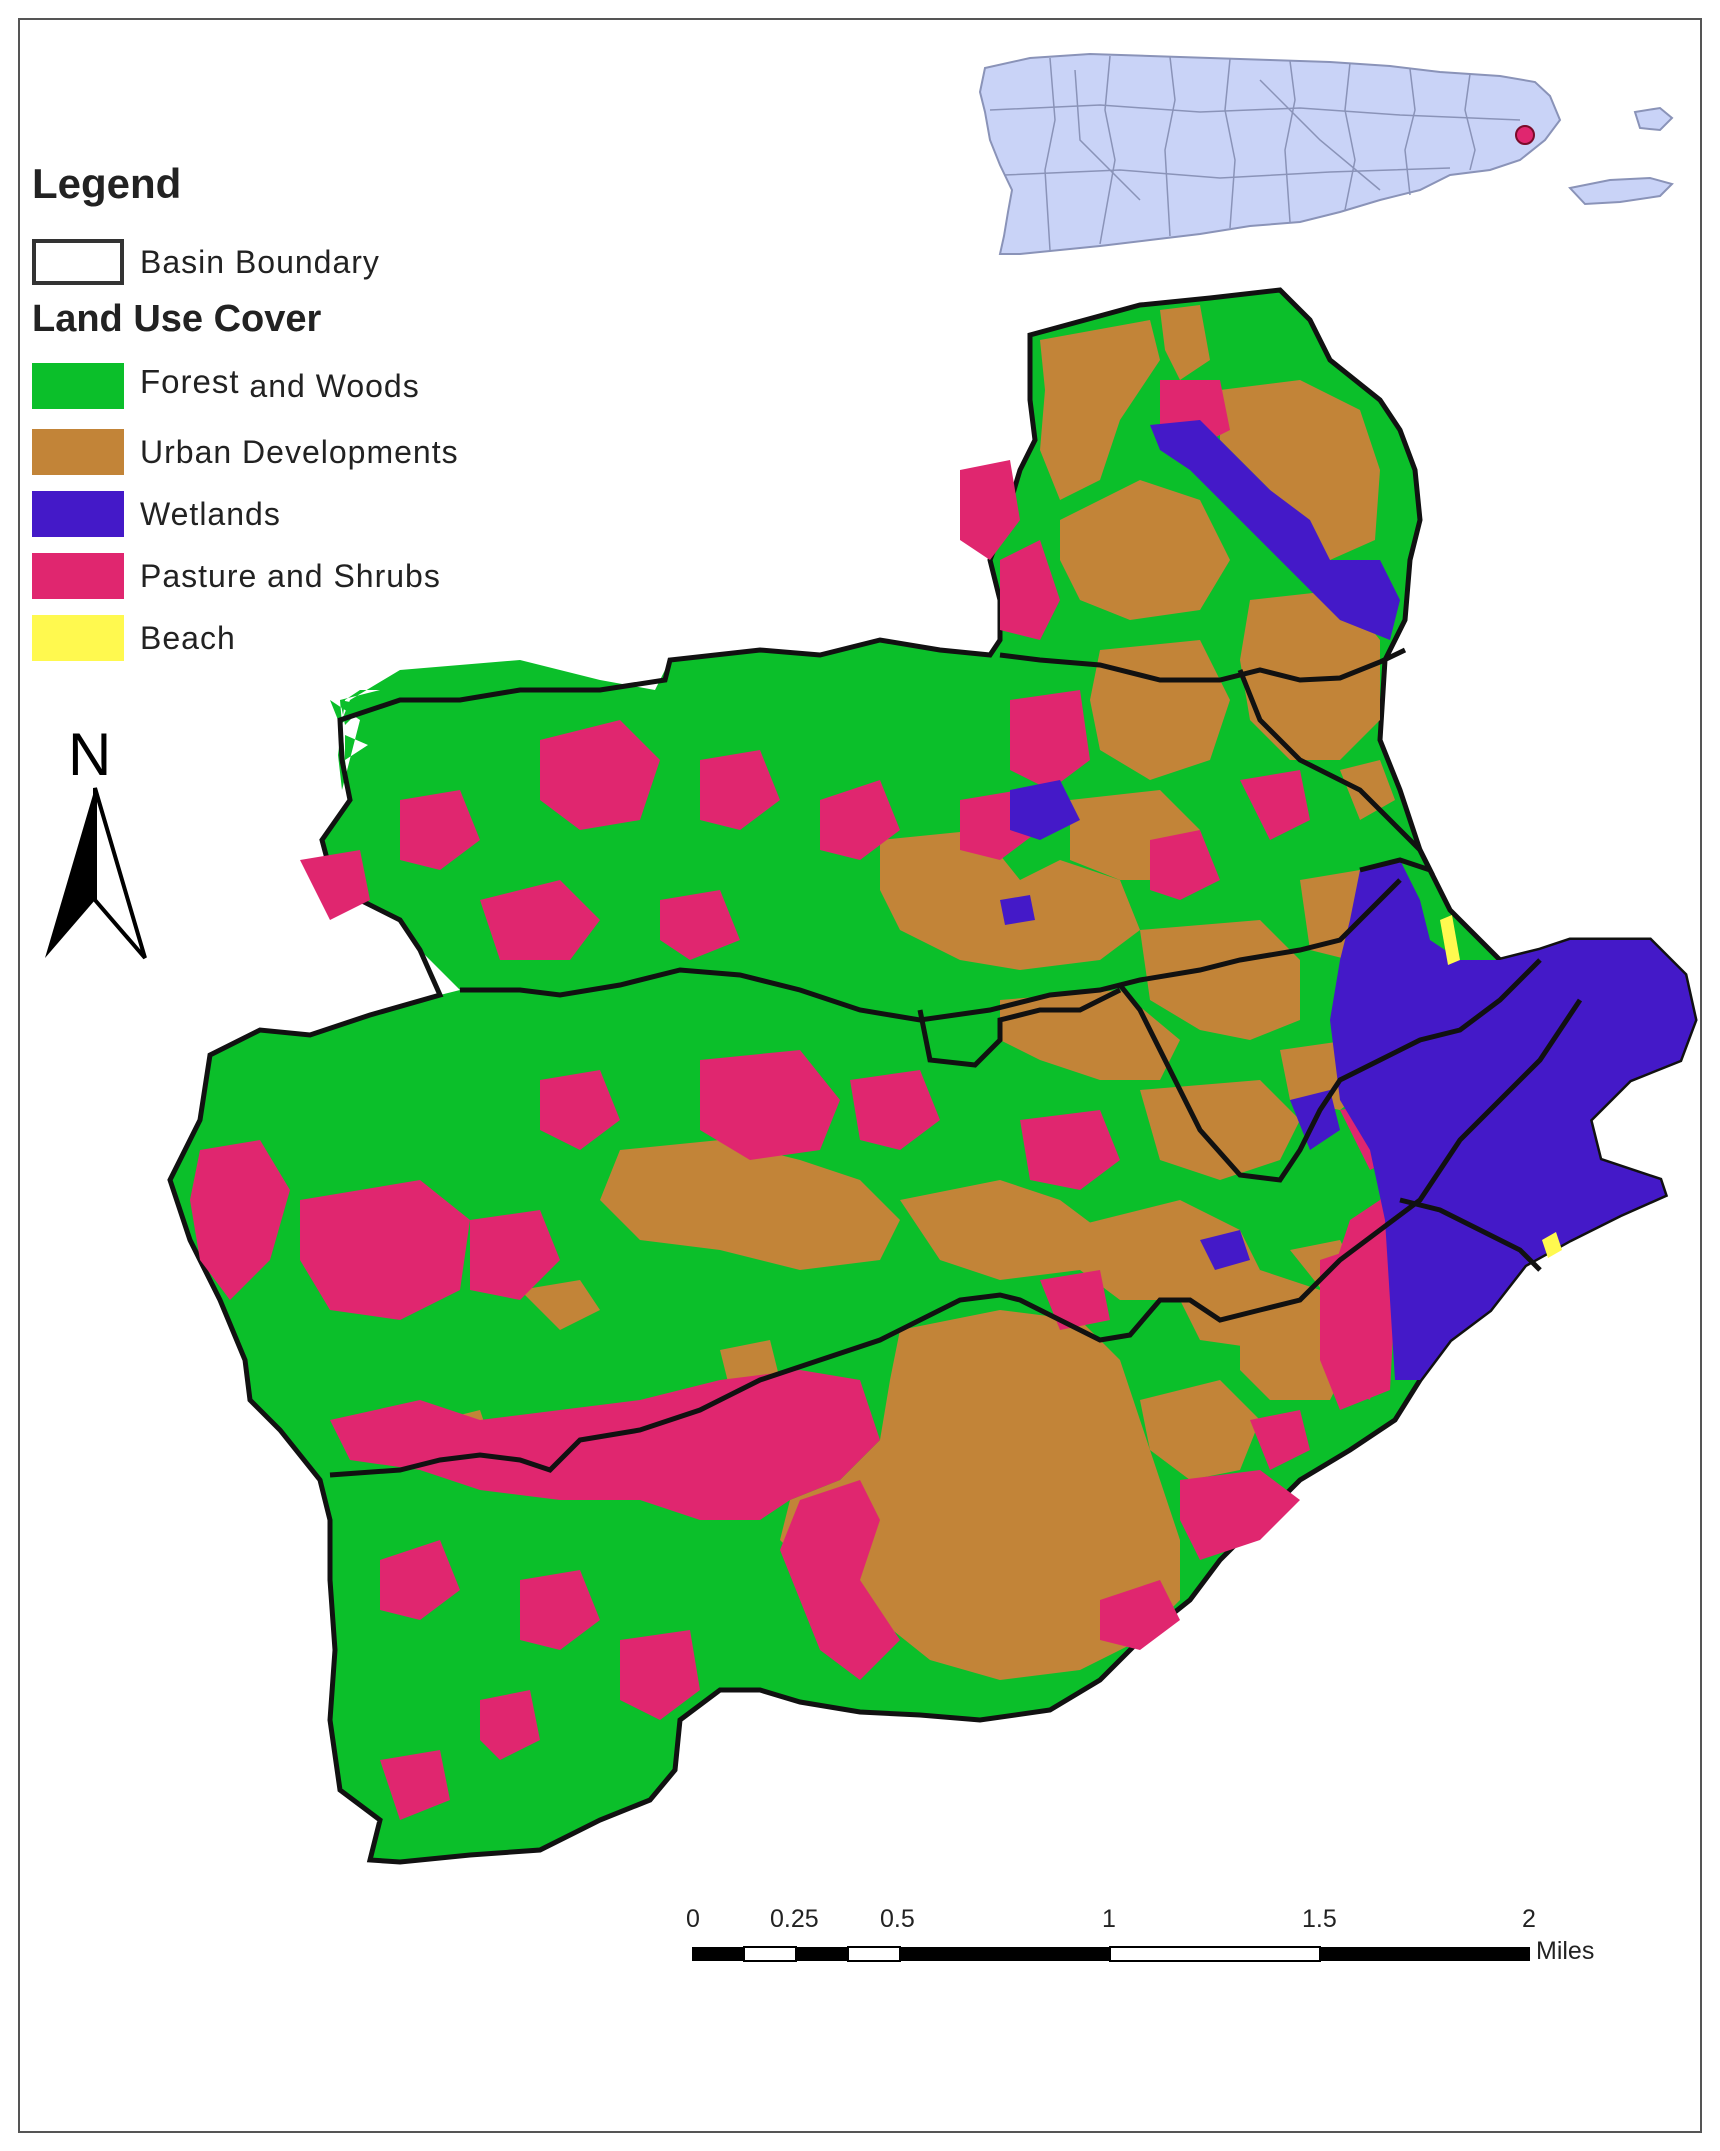 The image size is (1720, 2151). I want to click on scale-tick-05: 0.5, so click(897, 1919).